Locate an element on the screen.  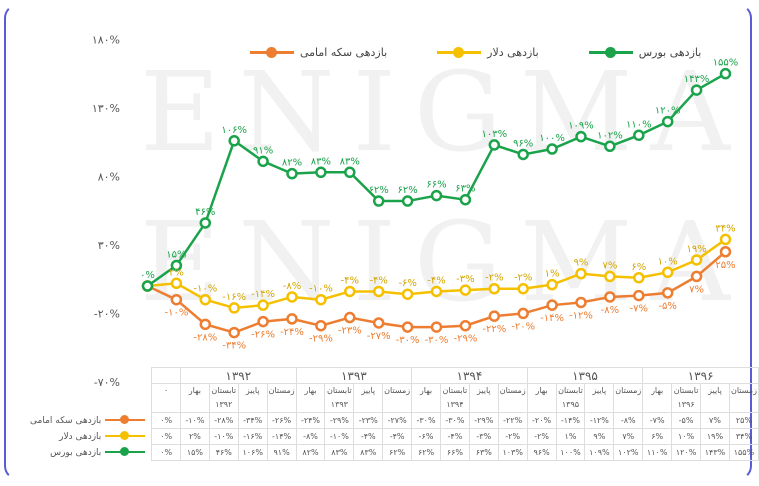
table-cell: -۵% is located at coordinates (686, 420).